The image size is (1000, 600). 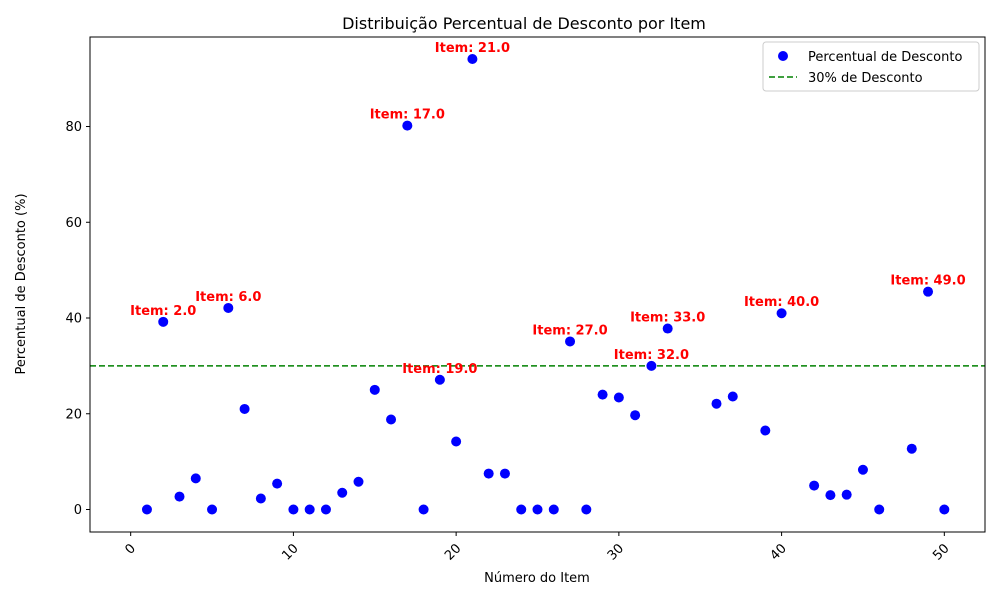 I want to click on point-annotation: Item: 17.0, so click(x=407, y=115).